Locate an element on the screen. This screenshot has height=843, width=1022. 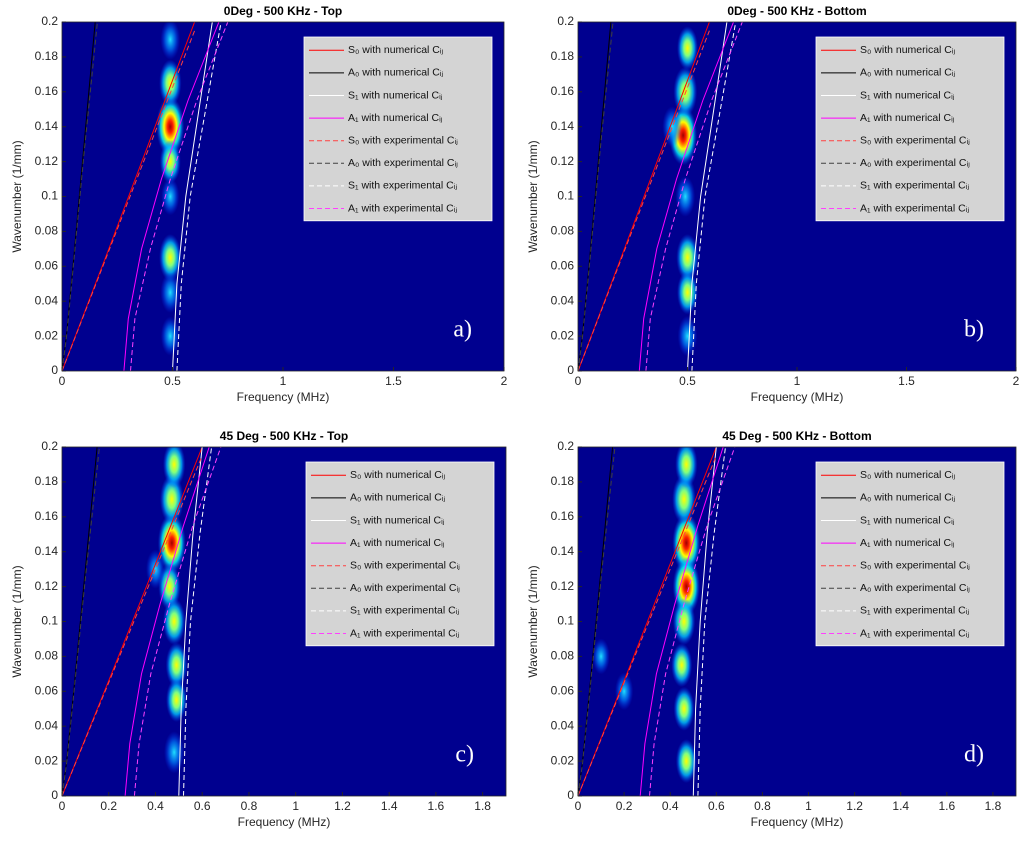
x-tick-label: 1.4 is located at coordinates (900, 806).